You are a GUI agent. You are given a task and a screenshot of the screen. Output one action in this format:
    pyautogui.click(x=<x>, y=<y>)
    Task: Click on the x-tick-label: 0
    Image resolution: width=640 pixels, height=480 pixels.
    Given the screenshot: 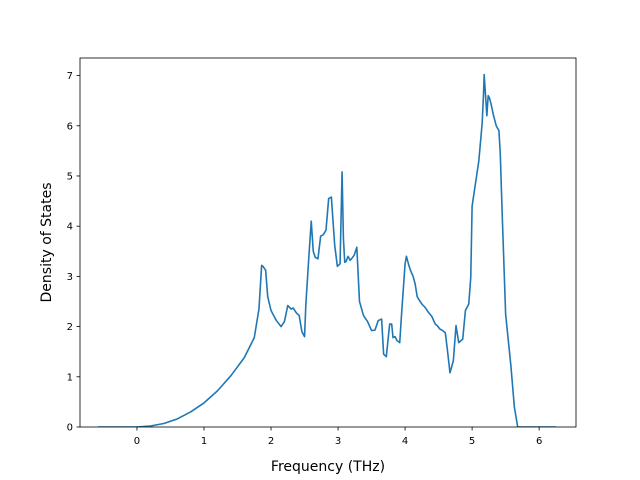 What is the action you would take?
    pyautogui.click(x=137, y=441)
    